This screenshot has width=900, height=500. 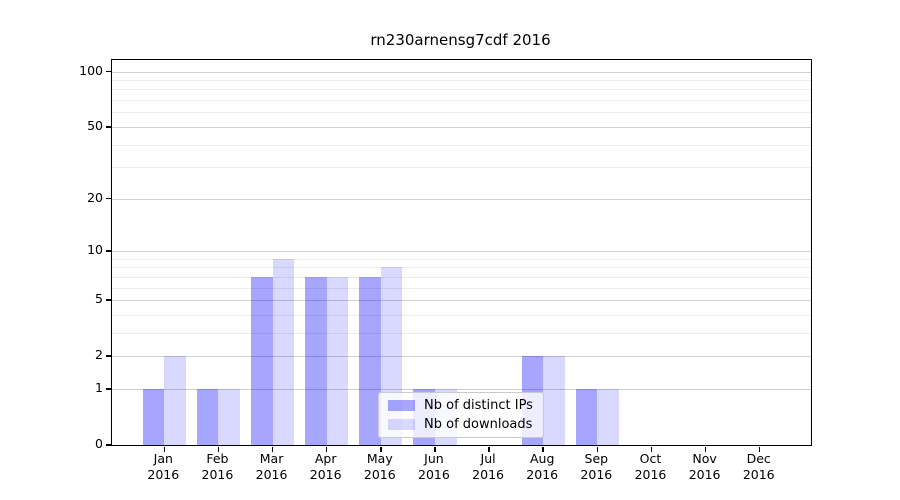 What do you see at coordinates (325, 466) in the screenshot?
I see `x-tick-label: Apr 2016` at bounding box center [325, 466].